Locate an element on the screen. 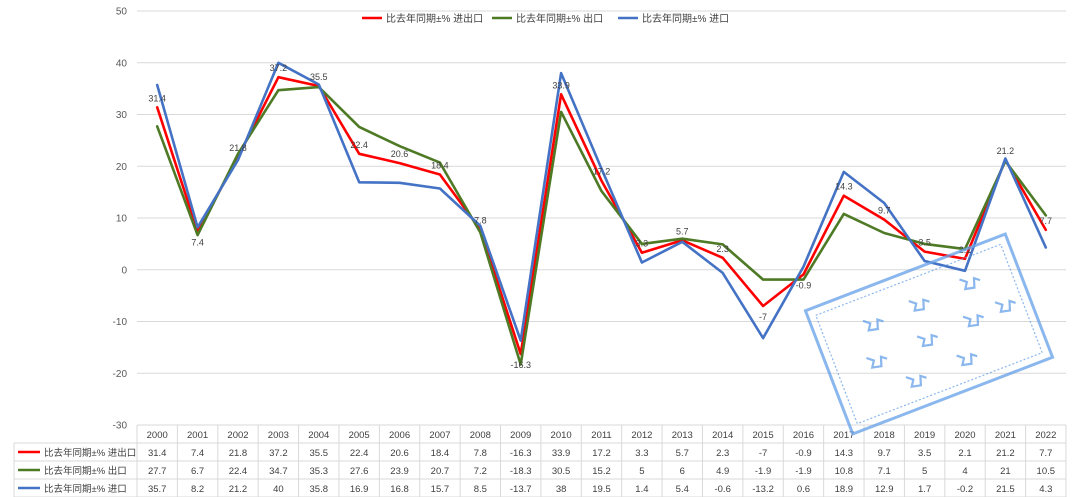  table-cell: 16.8 is located at coordinates (399, 489).